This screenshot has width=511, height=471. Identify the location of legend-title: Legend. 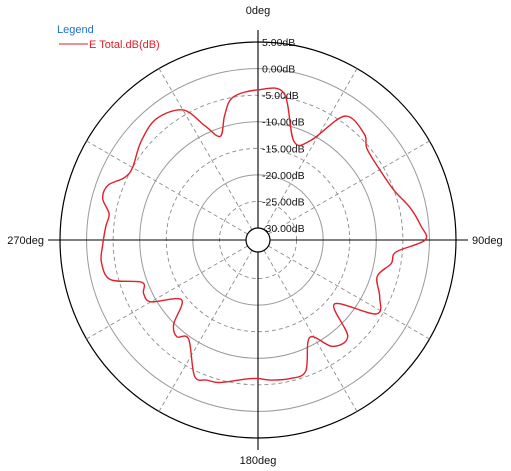
(75, 30).